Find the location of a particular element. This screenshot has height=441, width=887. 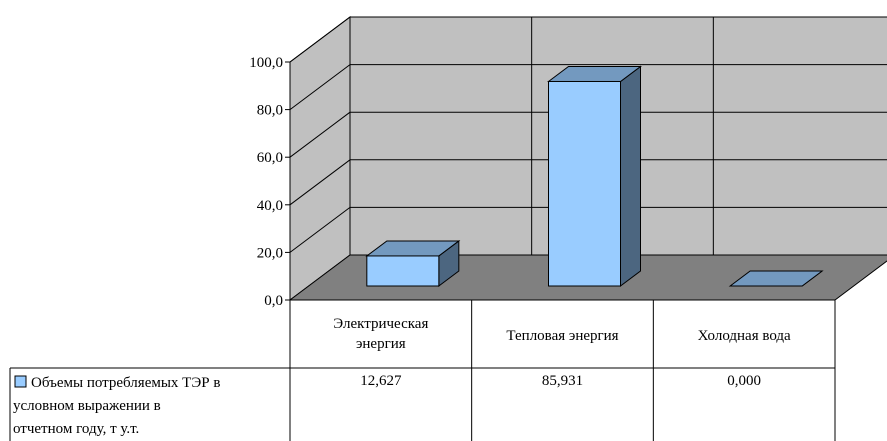

category-label: Электрическая is located at coordinates (380, 324).